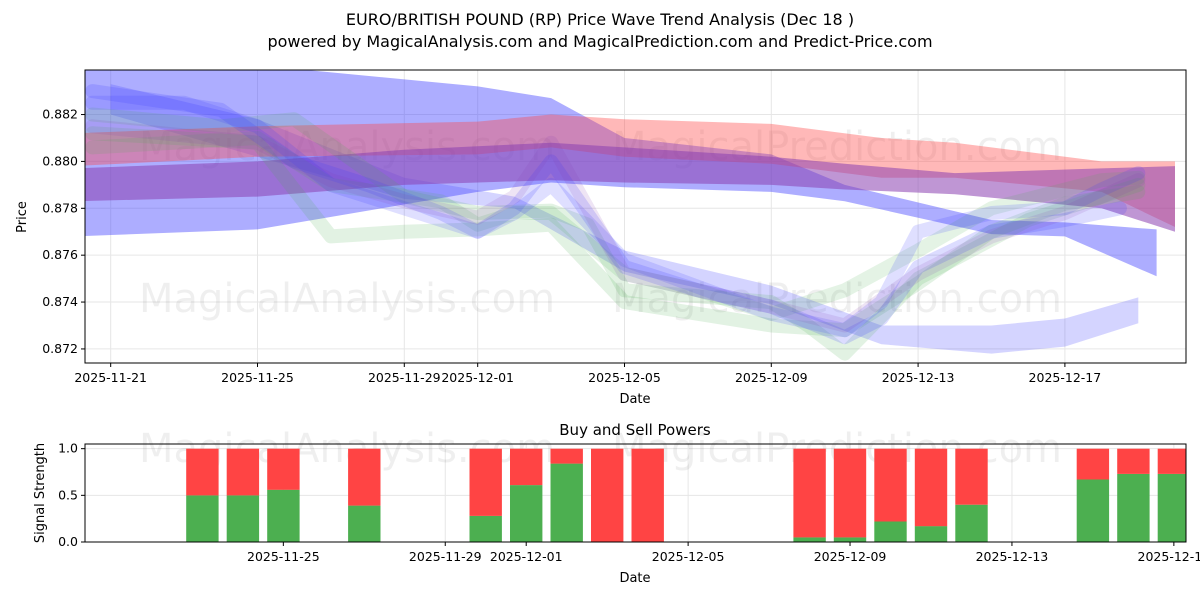  I want to click on power-x-label: Date, so click(634, 578).